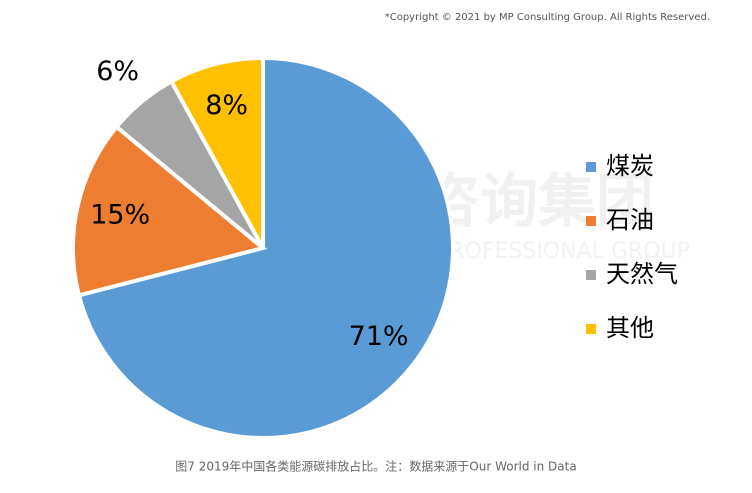  Describe the element at coordinates (630, 220) in the screenshot. I see `legend-label: 石油` at that location.